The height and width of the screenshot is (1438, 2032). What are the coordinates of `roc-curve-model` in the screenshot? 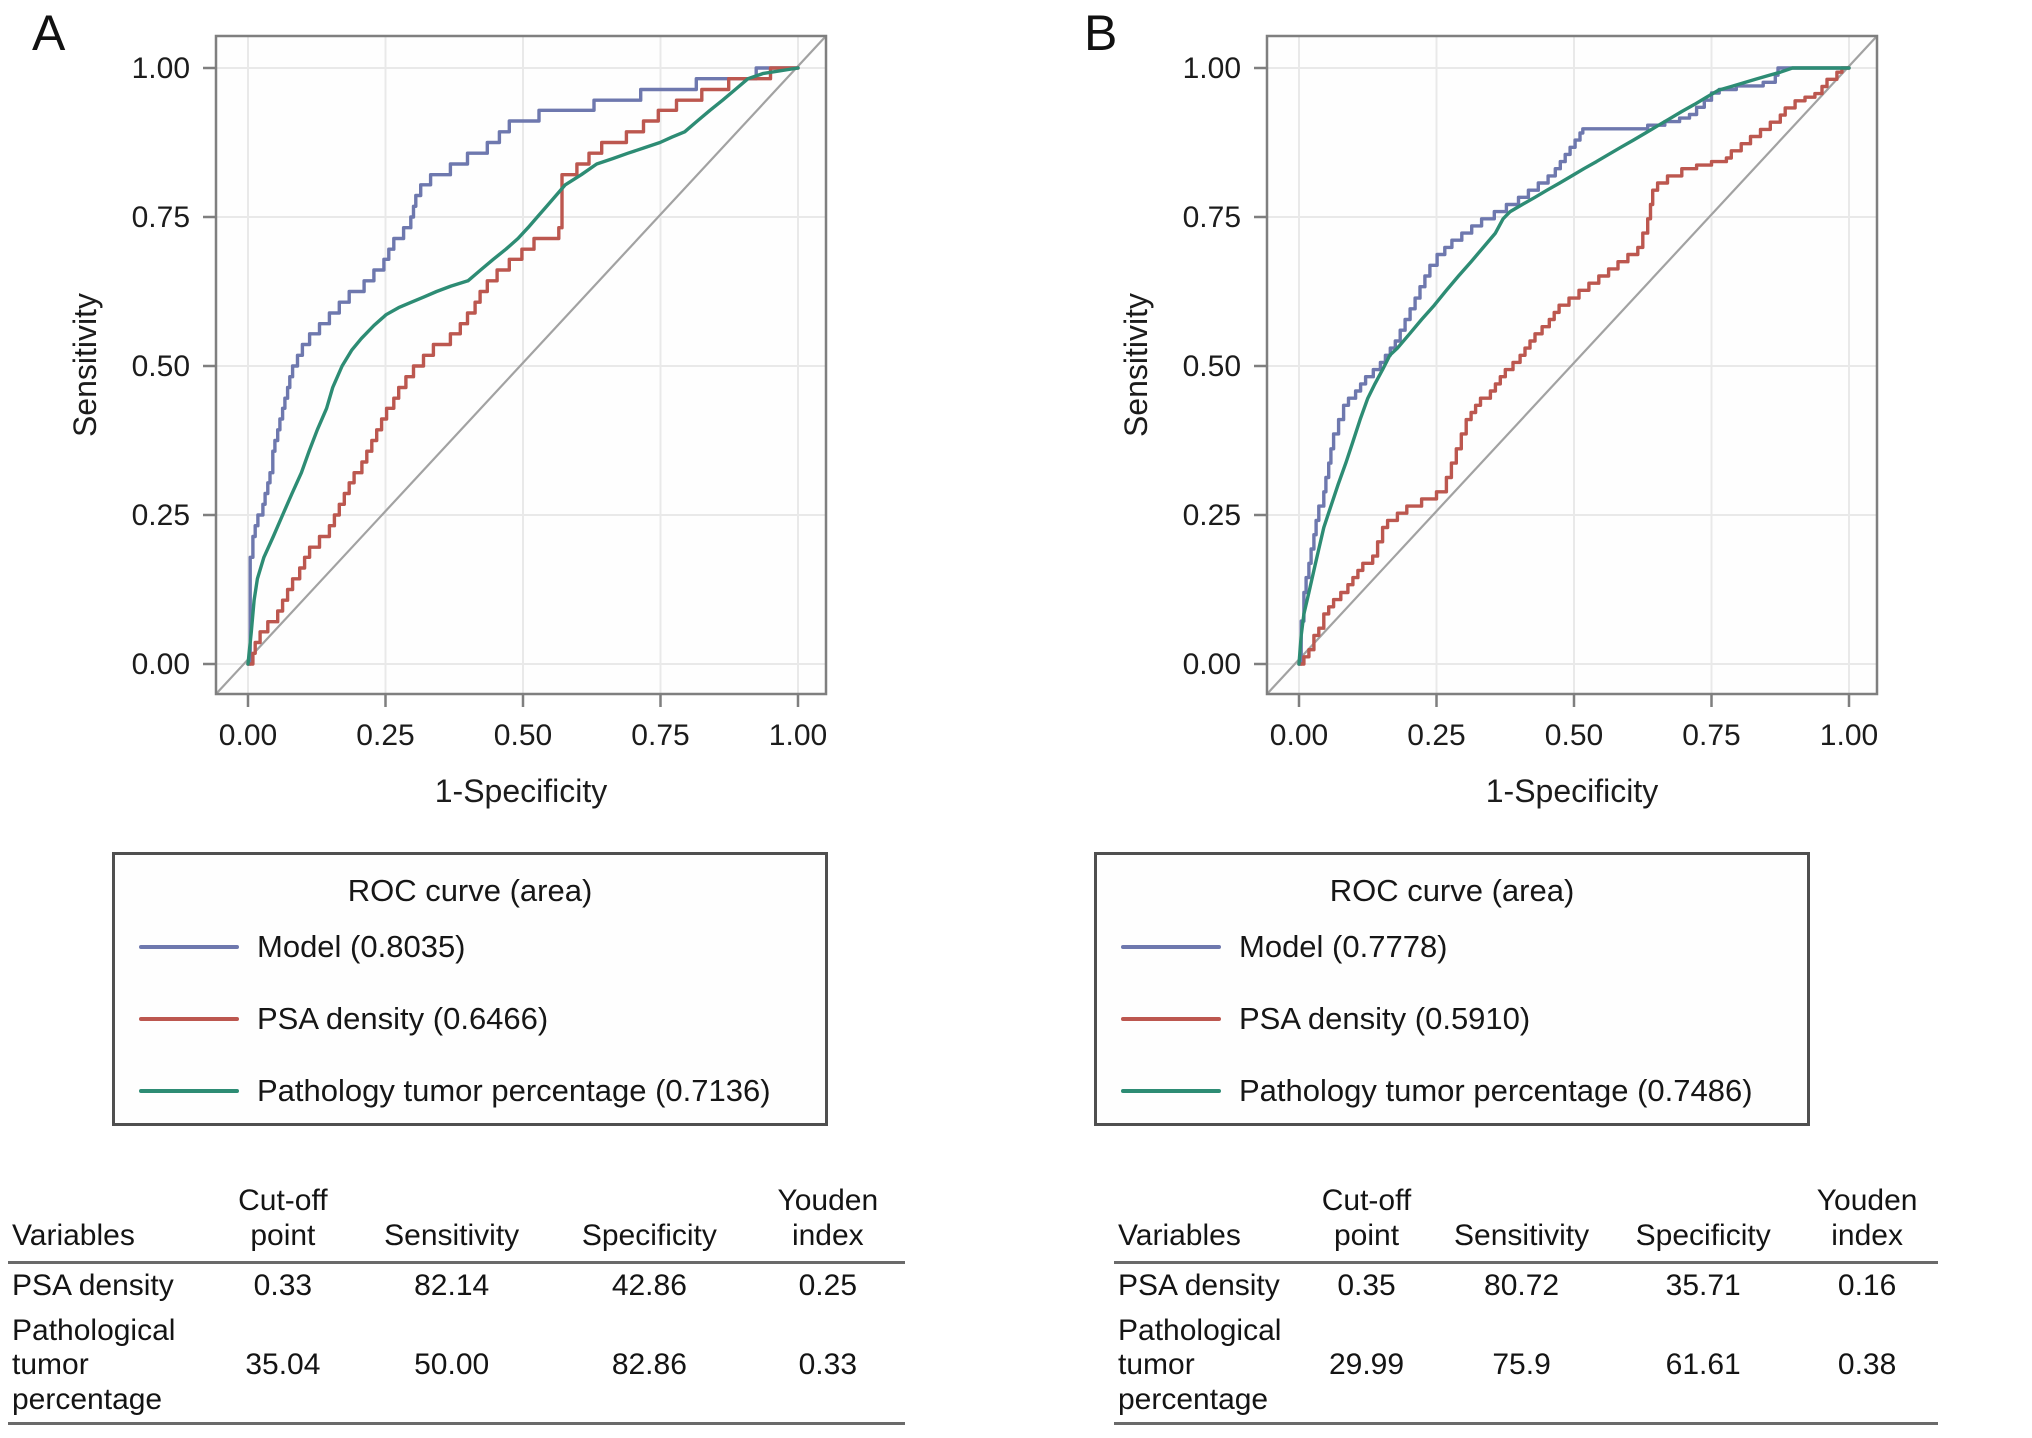 It's located at (523, 366).